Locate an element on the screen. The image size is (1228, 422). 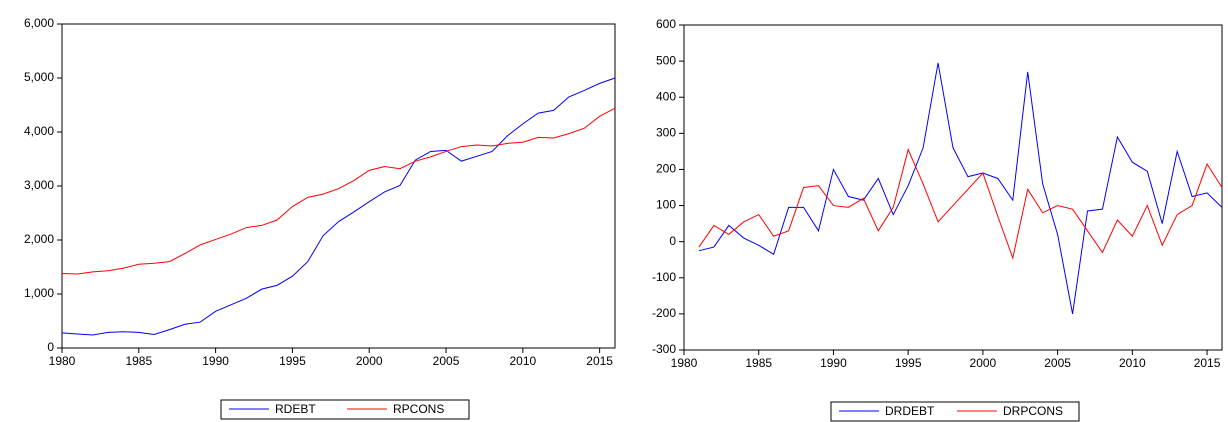
y-tick-label: -100 is located at coordinates (664, 277).